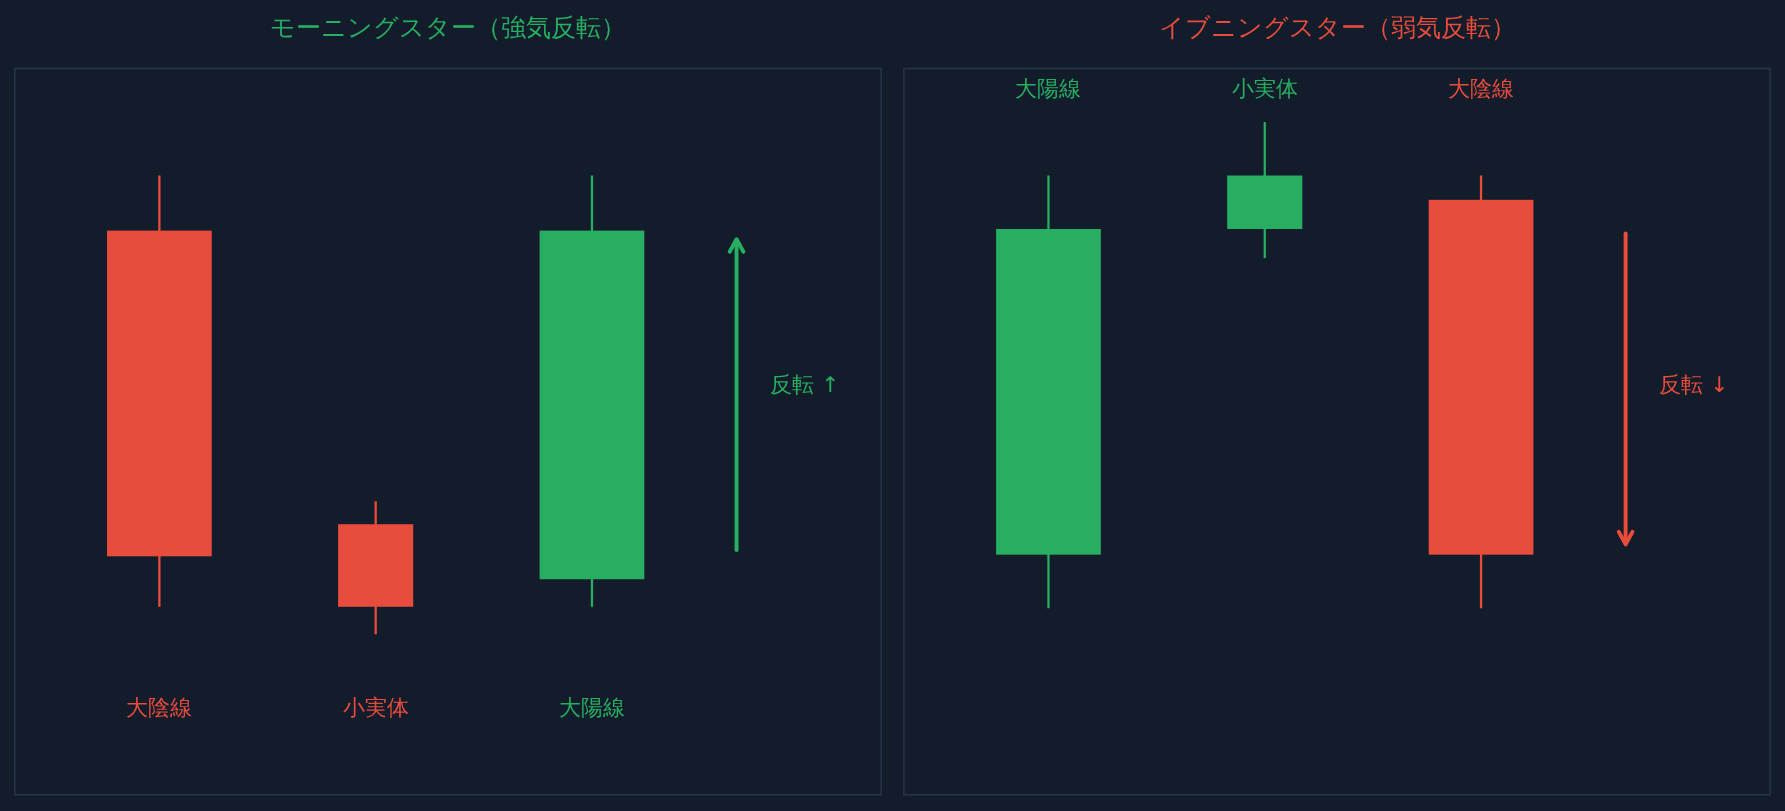 Image resolution: width=1785 pixels, height=811 pixels. What do you see at coordinates (1694, 384) in the screenshot?
I see `text: 反転 ↓` at bounding box center [1694, 384].